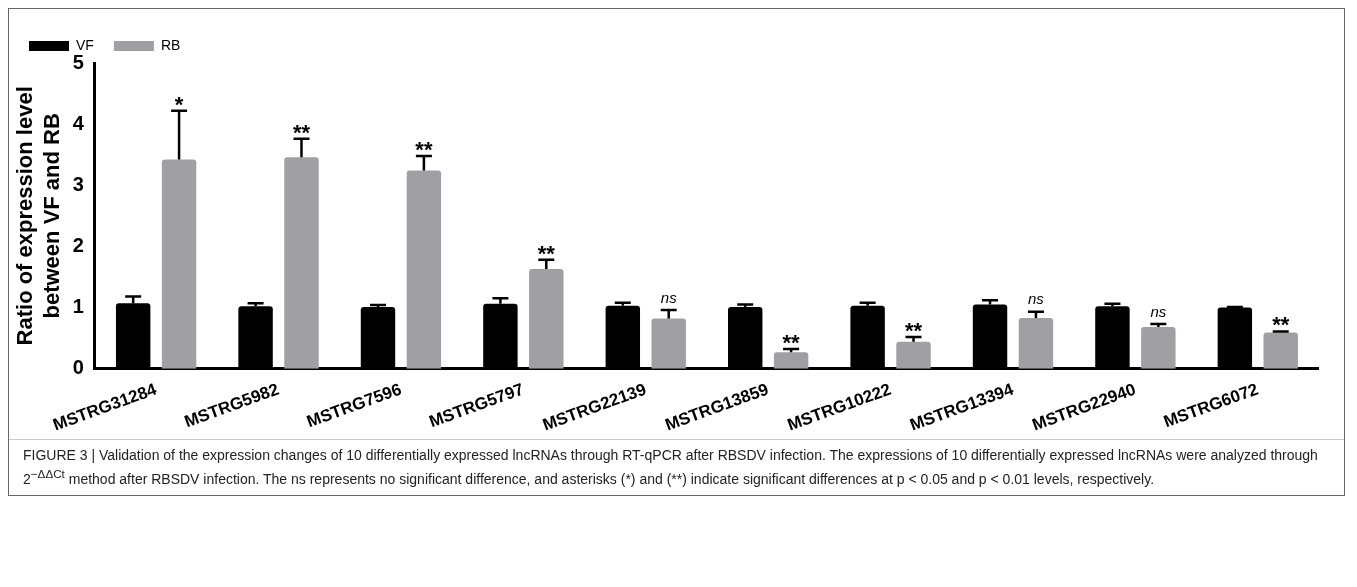 The height and width of the screenshot is (587, 1357). What do you see at coordinates (170, 44) in the screenshot?
I see `legend-label: RB` at bounding box center [170, 44].